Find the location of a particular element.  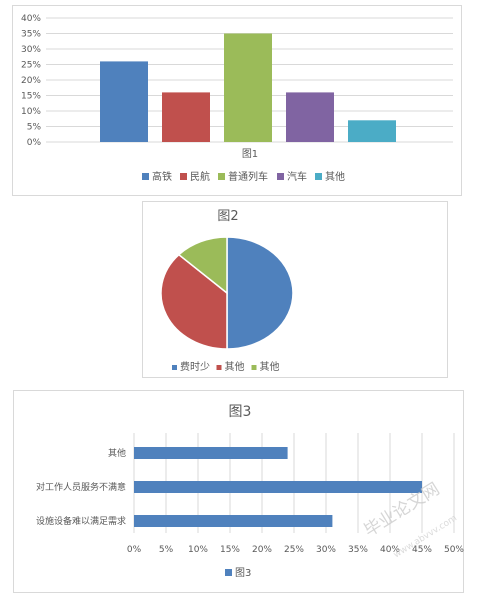

chart-1-legend-label: 其他 is located at coordinates (335, 176).